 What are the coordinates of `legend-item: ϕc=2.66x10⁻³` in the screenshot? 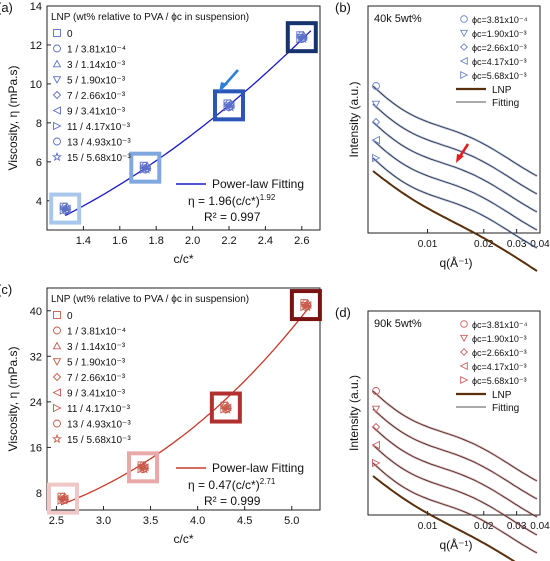 It's located at (499, 353).